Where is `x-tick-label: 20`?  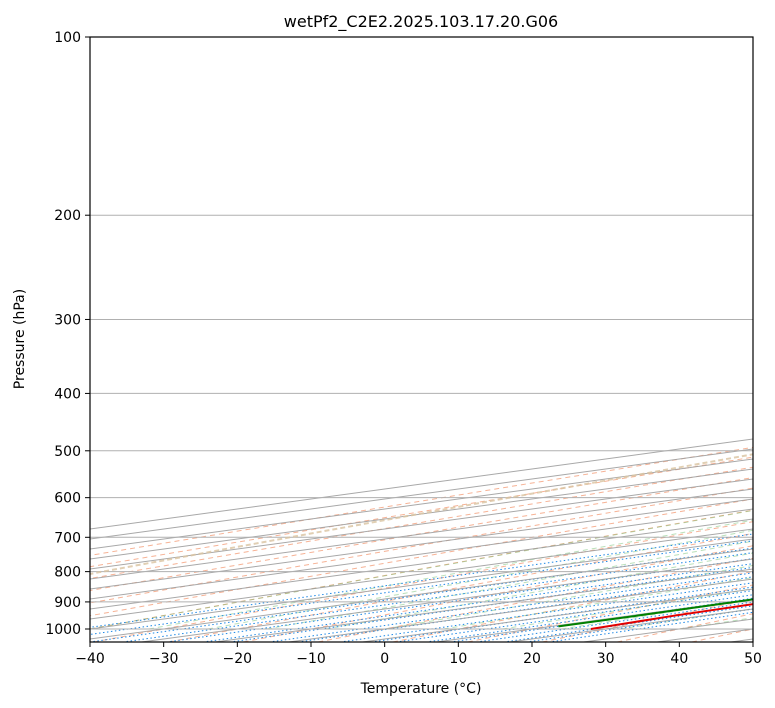
x-tick-label: 20 is located at coordinates (532, 659).